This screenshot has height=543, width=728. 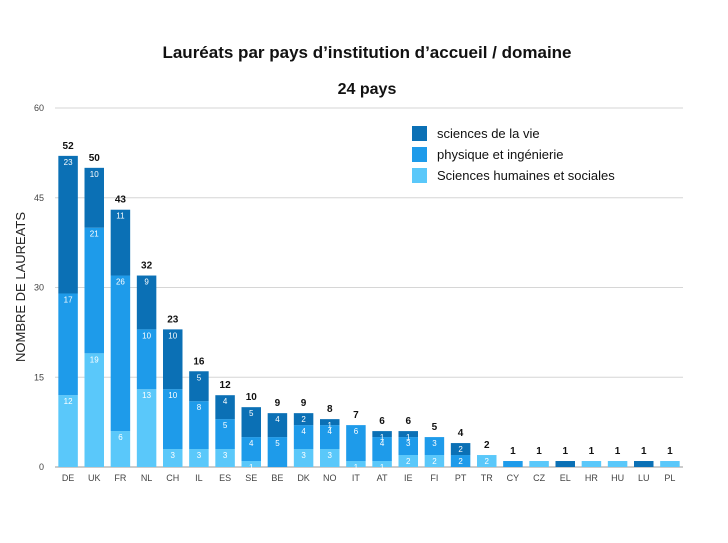 What do you see at coordinates (226, 385) in the screenshot?
I see `bar-total-label: 12` at bounding box center [226, 385].